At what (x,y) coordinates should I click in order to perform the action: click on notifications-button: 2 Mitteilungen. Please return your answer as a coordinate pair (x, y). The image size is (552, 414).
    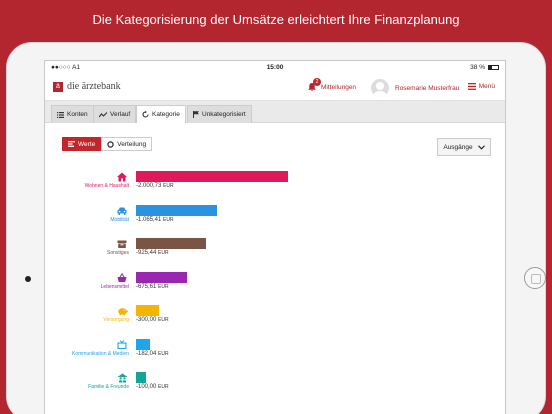
    Looking at the image, I should click on (332, 85).